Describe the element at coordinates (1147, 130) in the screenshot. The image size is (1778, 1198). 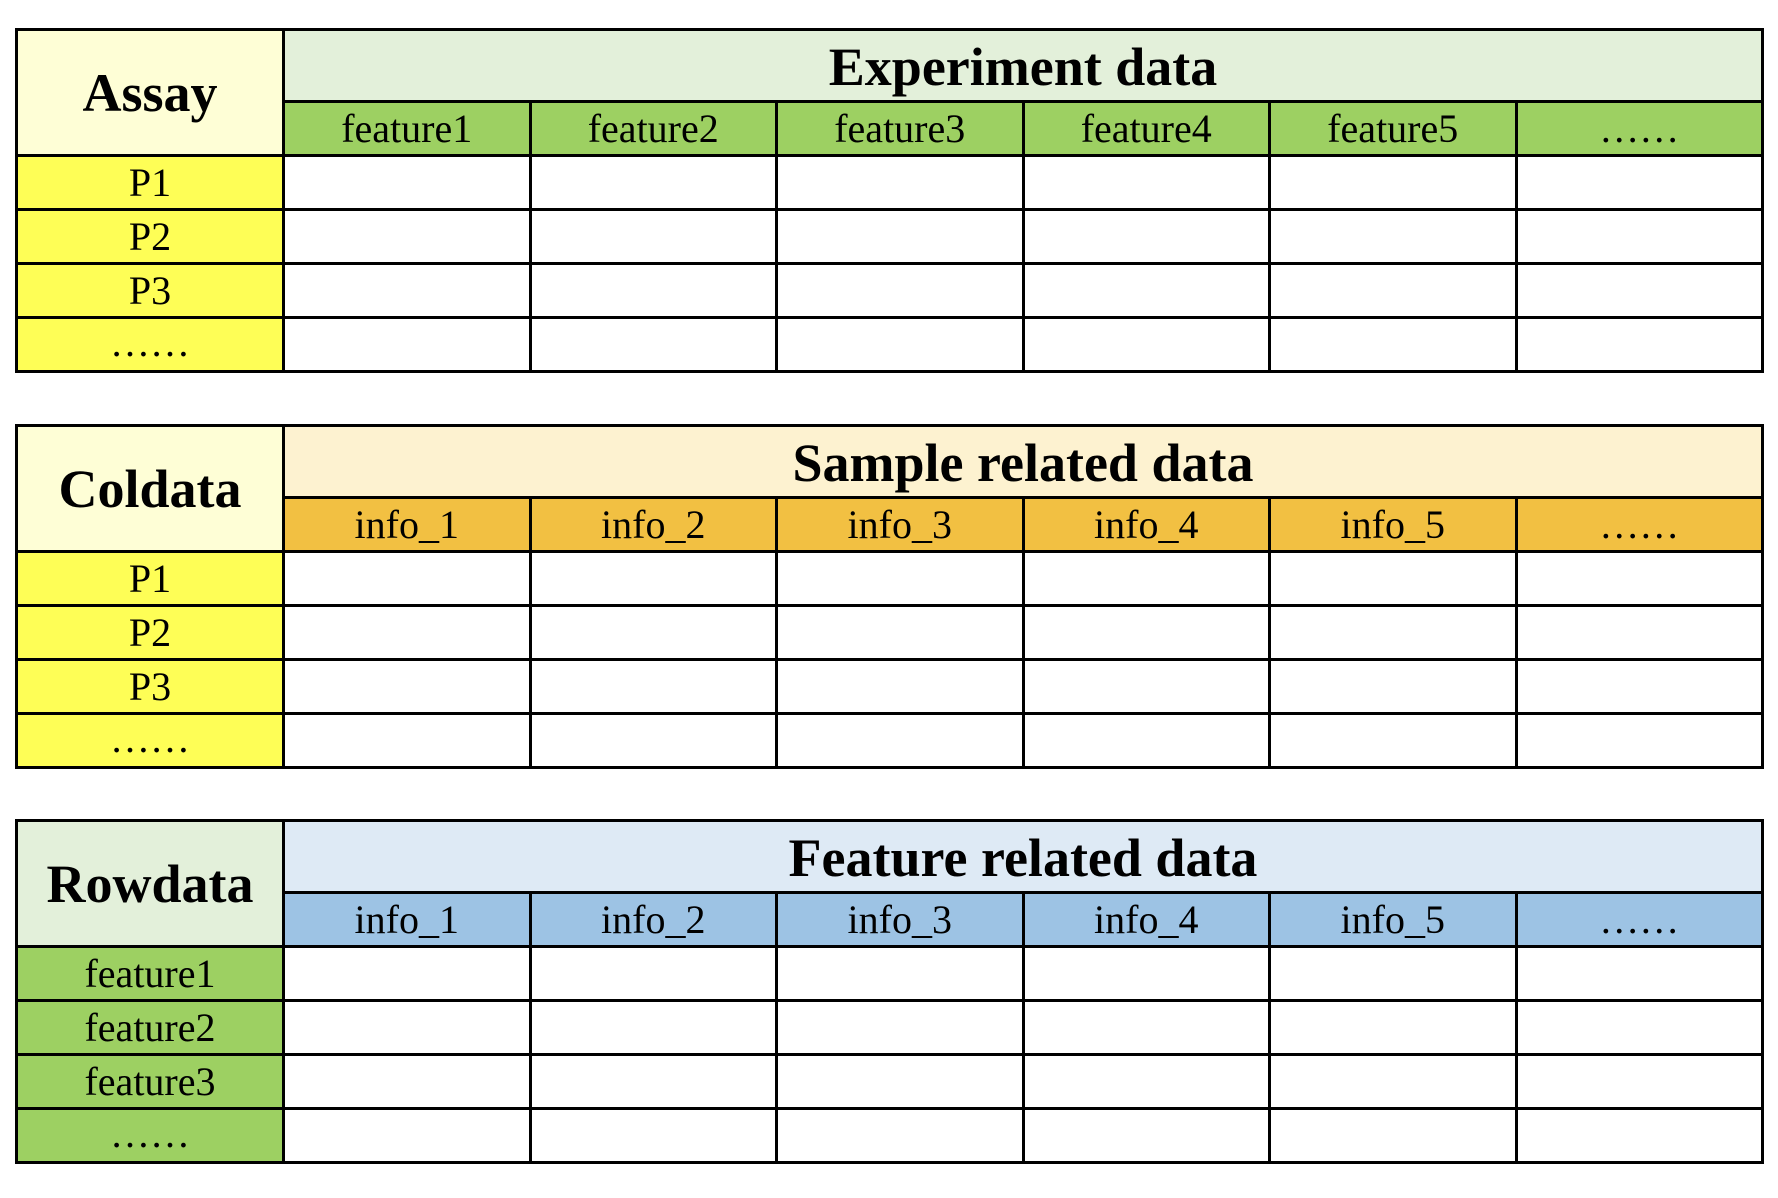
I see `column-header: feature4` at that location.